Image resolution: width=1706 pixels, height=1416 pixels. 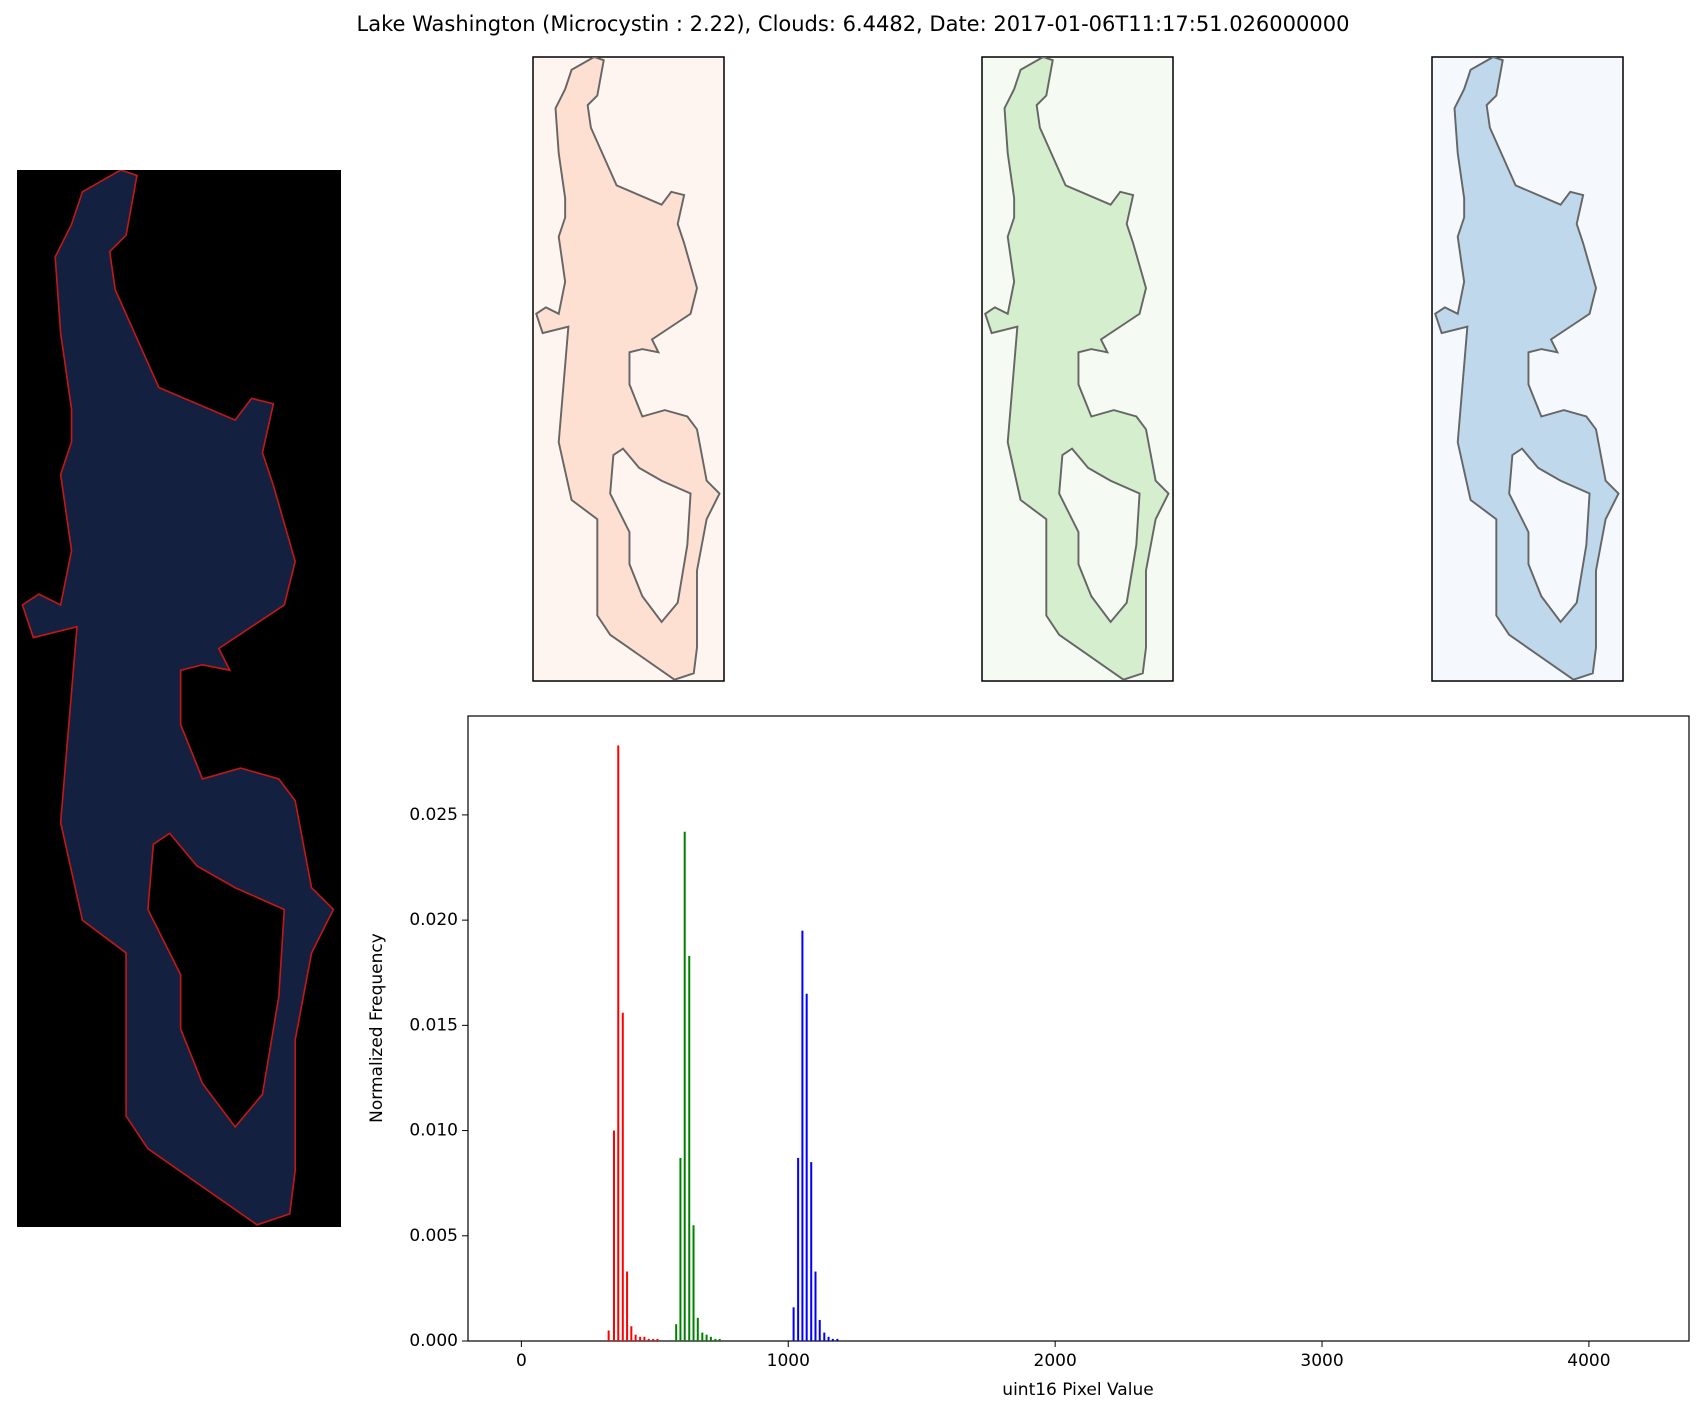 What do you see at coordinates (1527, 369) in the screenshot?
I see `blue-band-image` at bounding box center [1527, 369].